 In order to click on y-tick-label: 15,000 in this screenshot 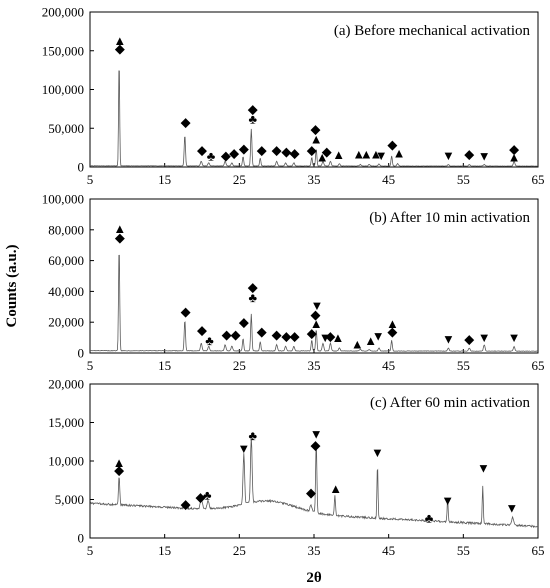, I will do `click(66, 422)`.